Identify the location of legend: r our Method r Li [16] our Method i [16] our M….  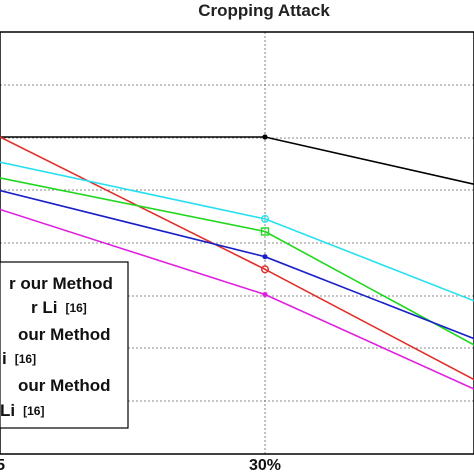
(64, 345).